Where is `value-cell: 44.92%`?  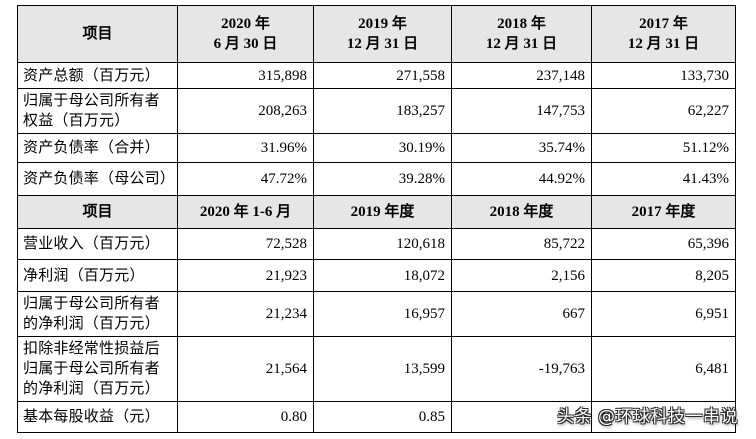 value-cell: 44.92% is located at coordinates (521, 179).